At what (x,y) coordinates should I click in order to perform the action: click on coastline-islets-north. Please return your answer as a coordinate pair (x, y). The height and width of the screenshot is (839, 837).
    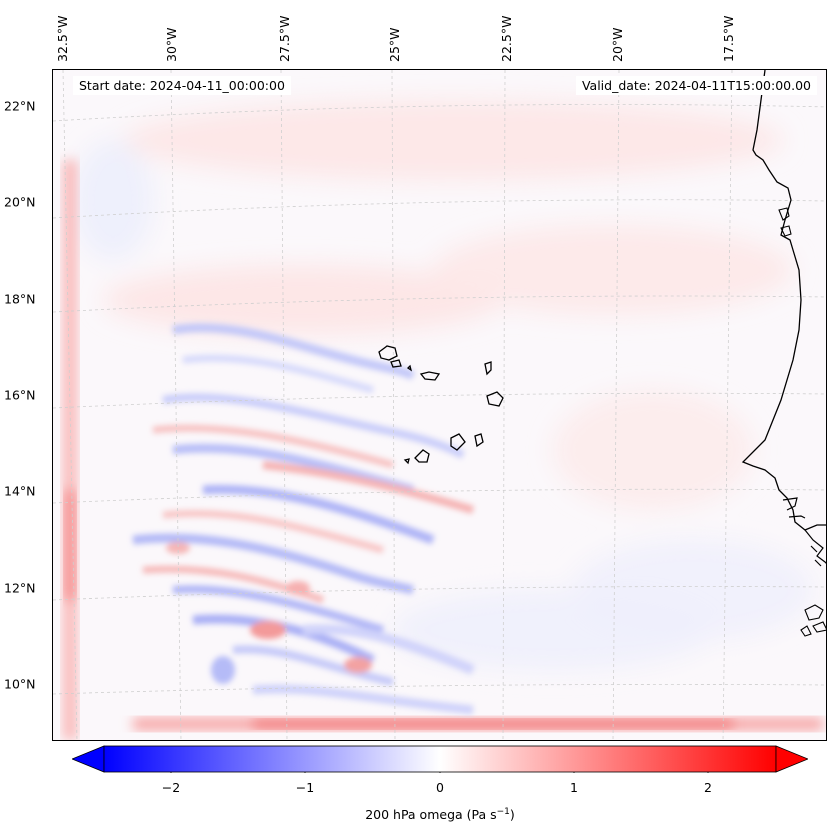
    Looking at the image, I should click on (785, 222).